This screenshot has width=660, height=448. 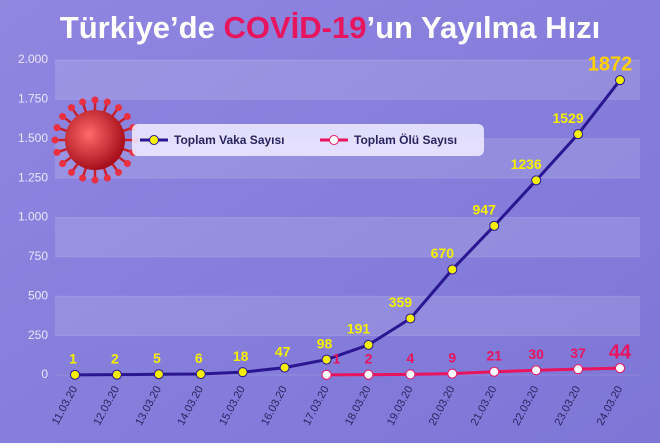 I want to click on data-label: 4, so click(x=410, y=358).